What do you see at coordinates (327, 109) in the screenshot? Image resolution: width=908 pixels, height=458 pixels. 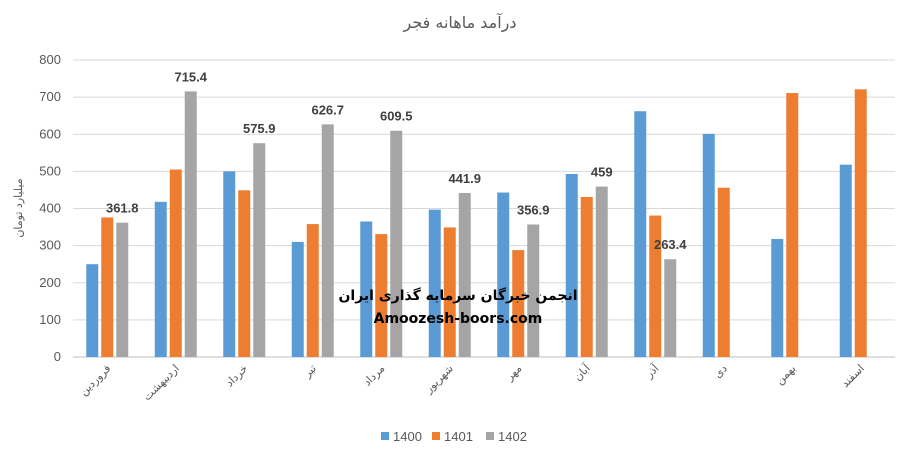 I see `data-label: 626.7` at bounding box center [327, 109].